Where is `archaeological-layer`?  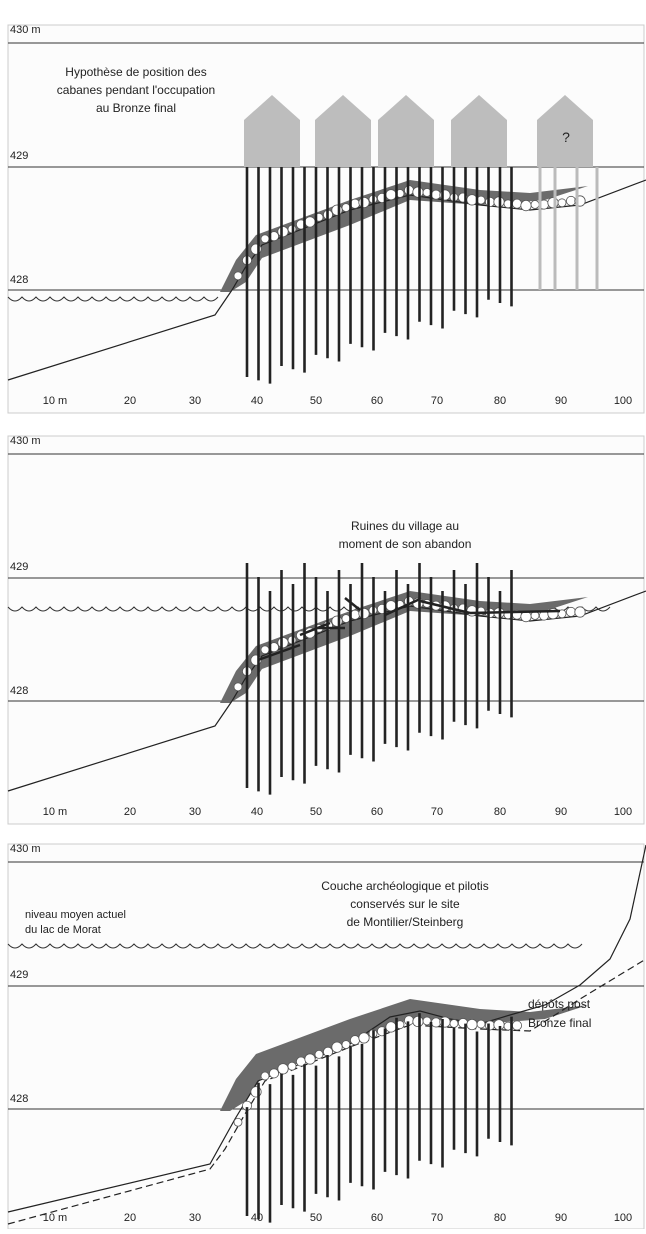 archaeological-layer is located at coordinates (404, 1055).